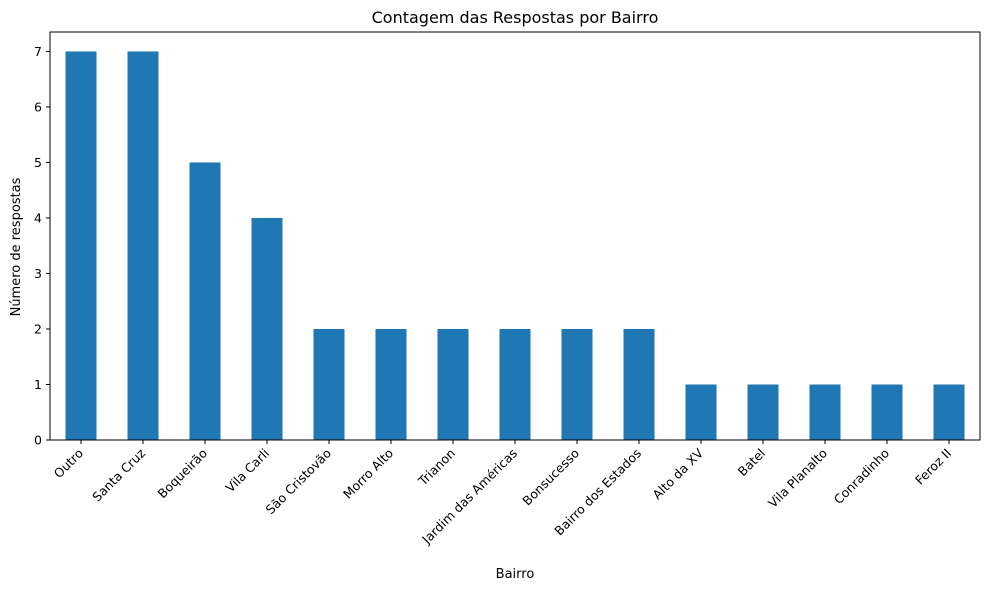 Image resolution: width=989 pixels, height=590 pixels. Describe the element at coordinates (38, 217) in the screenshot. I see `y-tick-label-4: 4` at that location.